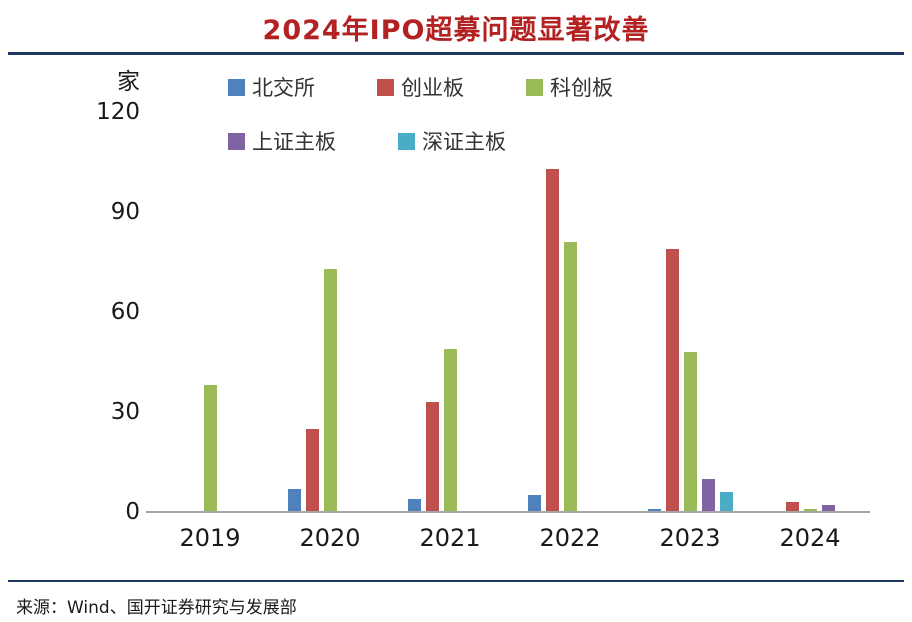 Image resolution: width=912 pixels, height=622 pixels. I want to click on bars-2021, so click(450, 312).